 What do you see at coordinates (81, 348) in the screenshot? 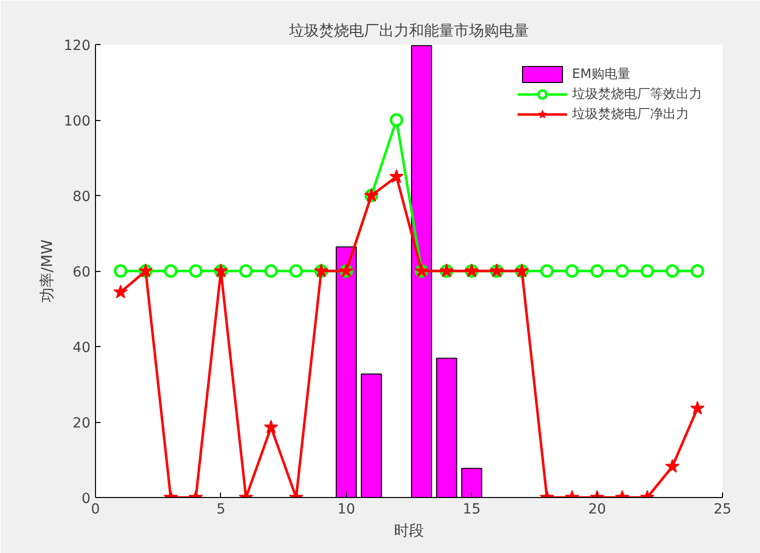
I see `y-tick-label: 40` at bounding box center [81, 348].